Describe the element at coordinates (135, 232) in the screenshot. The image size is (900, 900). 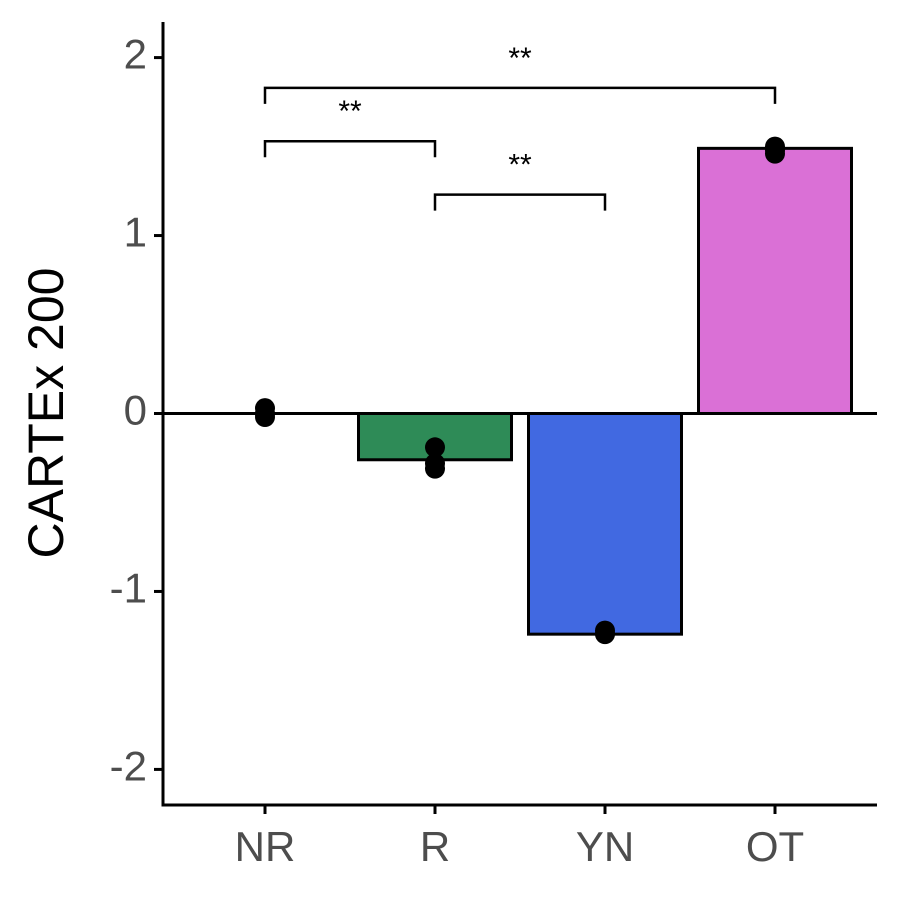
I see `y-tick-label: 1` at that location.